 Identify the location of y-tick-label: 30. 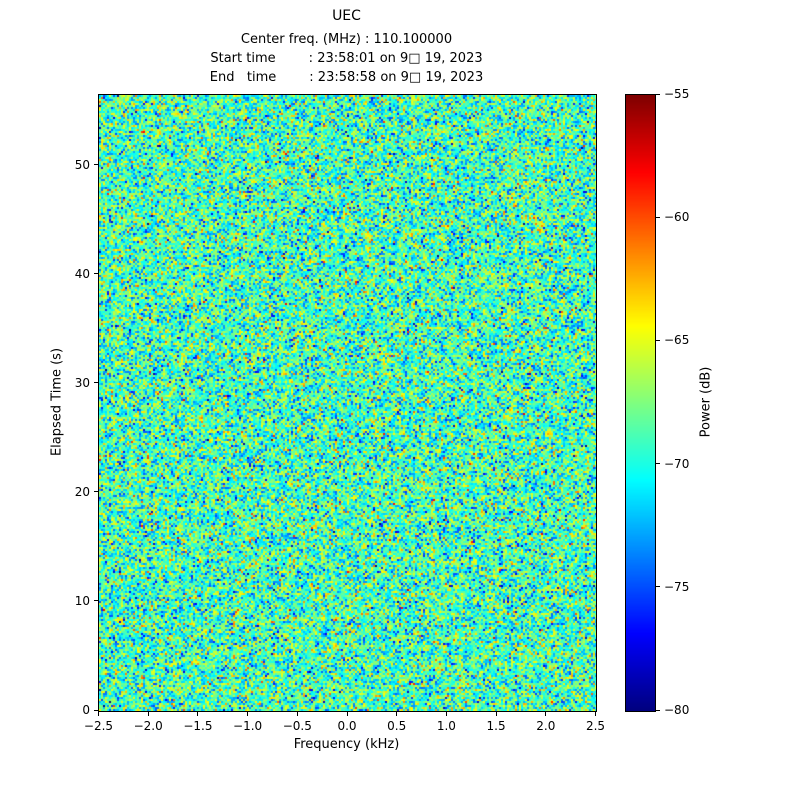
(82, 382).